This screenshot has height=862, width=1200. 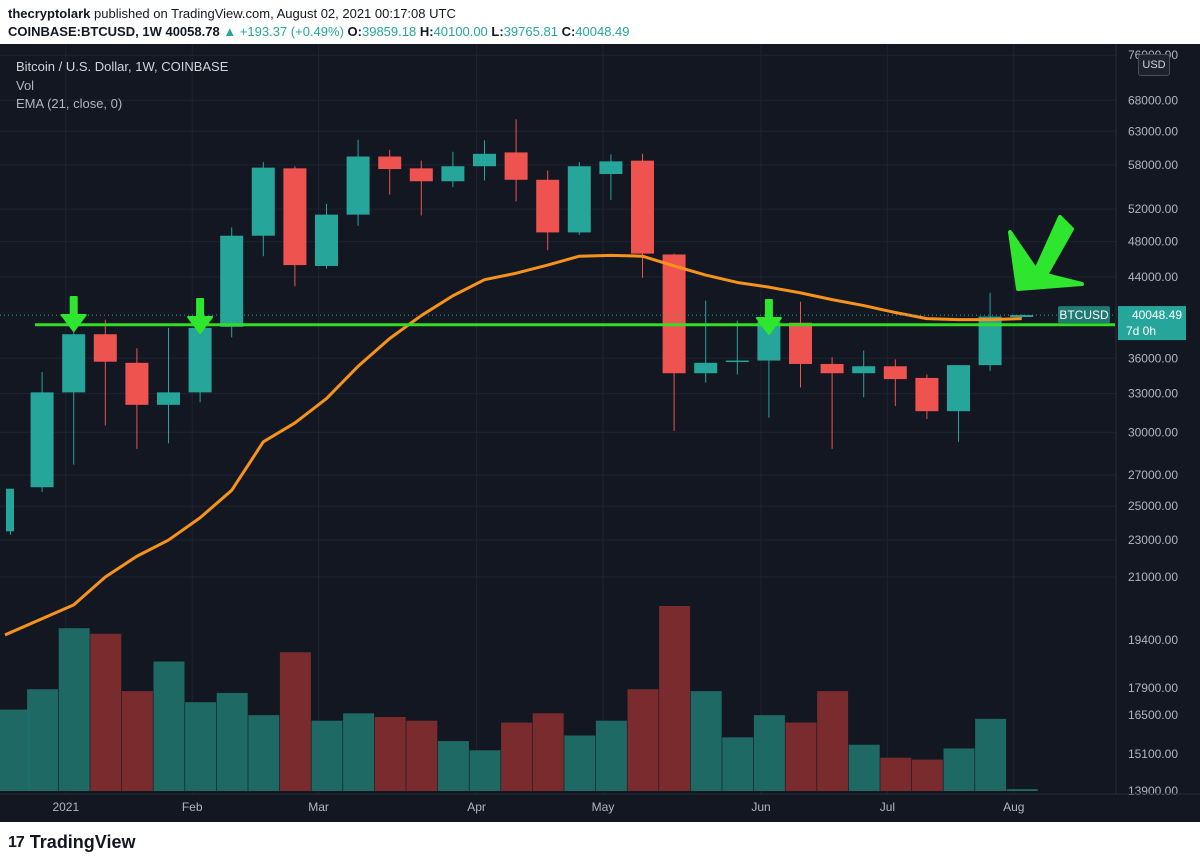 What do you see at coordinates (1153, 640) in the screenshot?
I see `volume-tick-label: 19400.00` at bounding box center [1153, 640].